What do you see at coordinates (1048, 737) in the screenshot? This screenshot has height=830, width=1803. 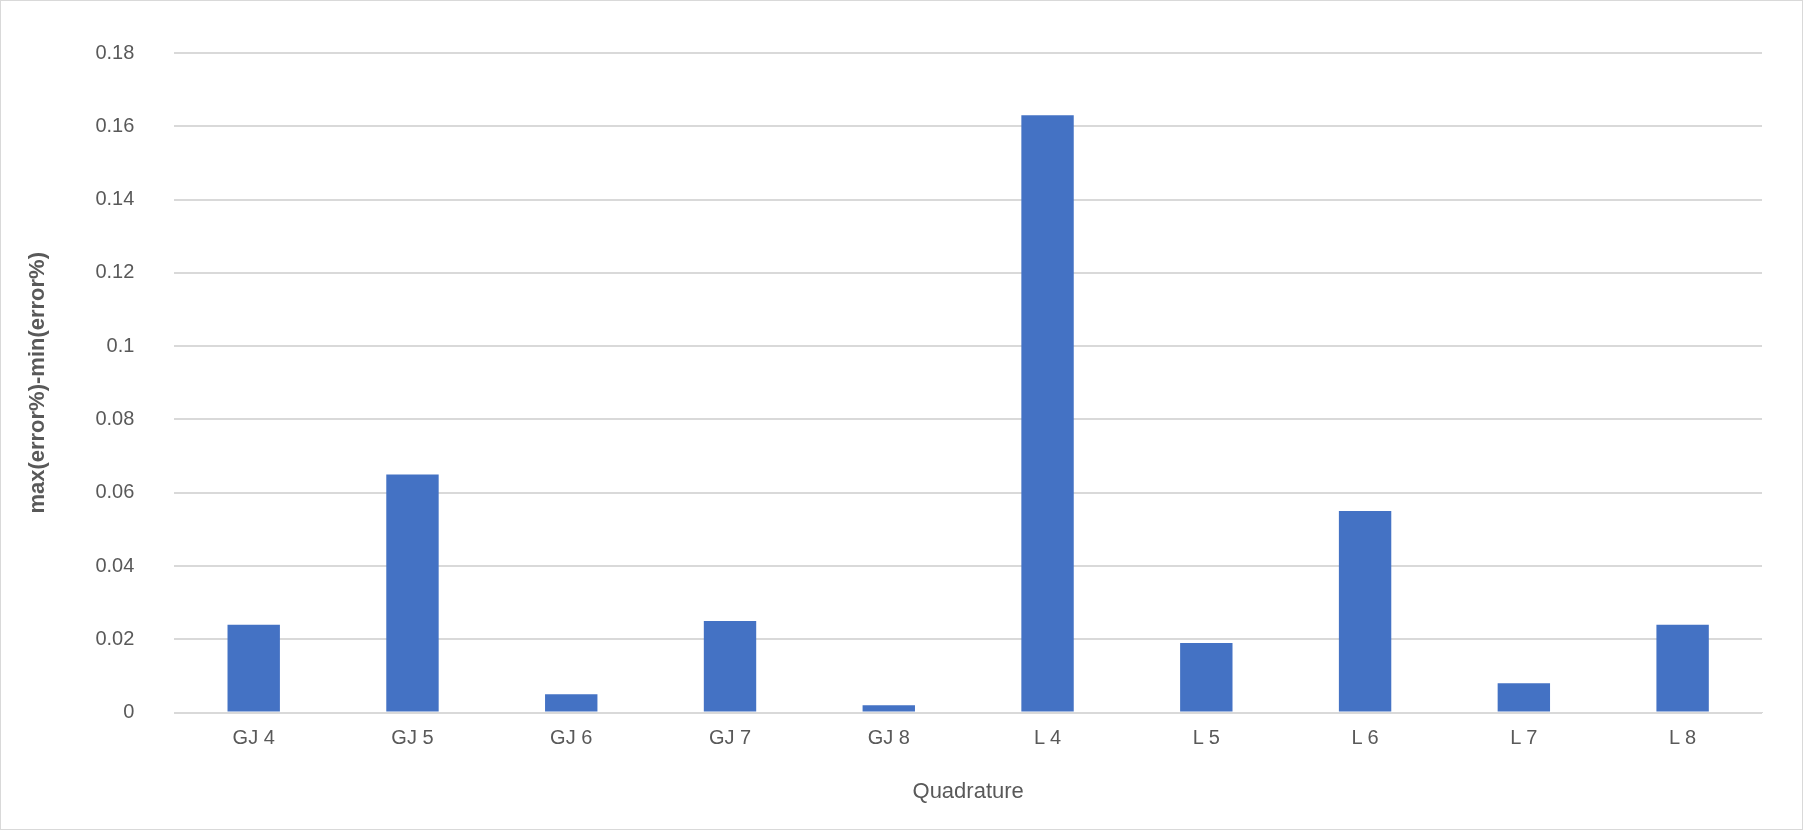 I see `x-tick-label: L 4` at bounding box center [1048, 737].